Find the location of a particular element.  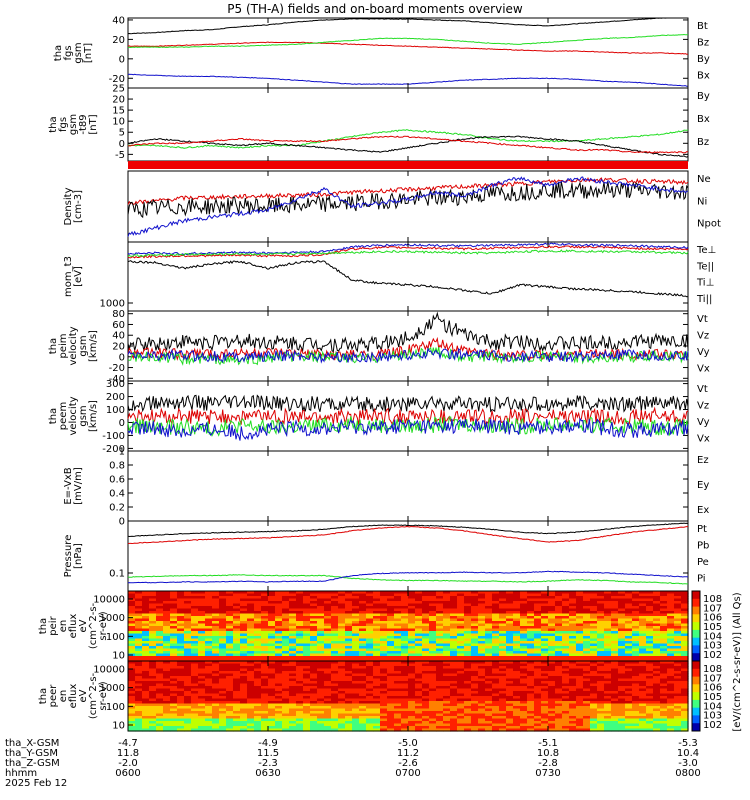

y-axis-label: tha fgs gsm -t89 [nT] is located at coordinates (73, 124).